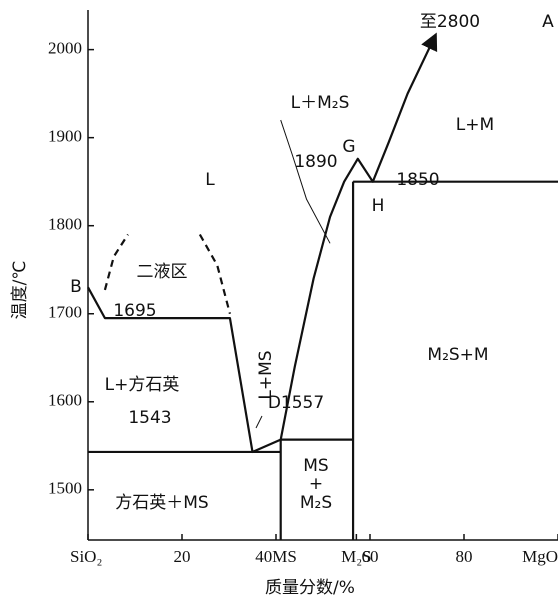  I want to click on x-tick-label: M₂S, so click(356, 556).